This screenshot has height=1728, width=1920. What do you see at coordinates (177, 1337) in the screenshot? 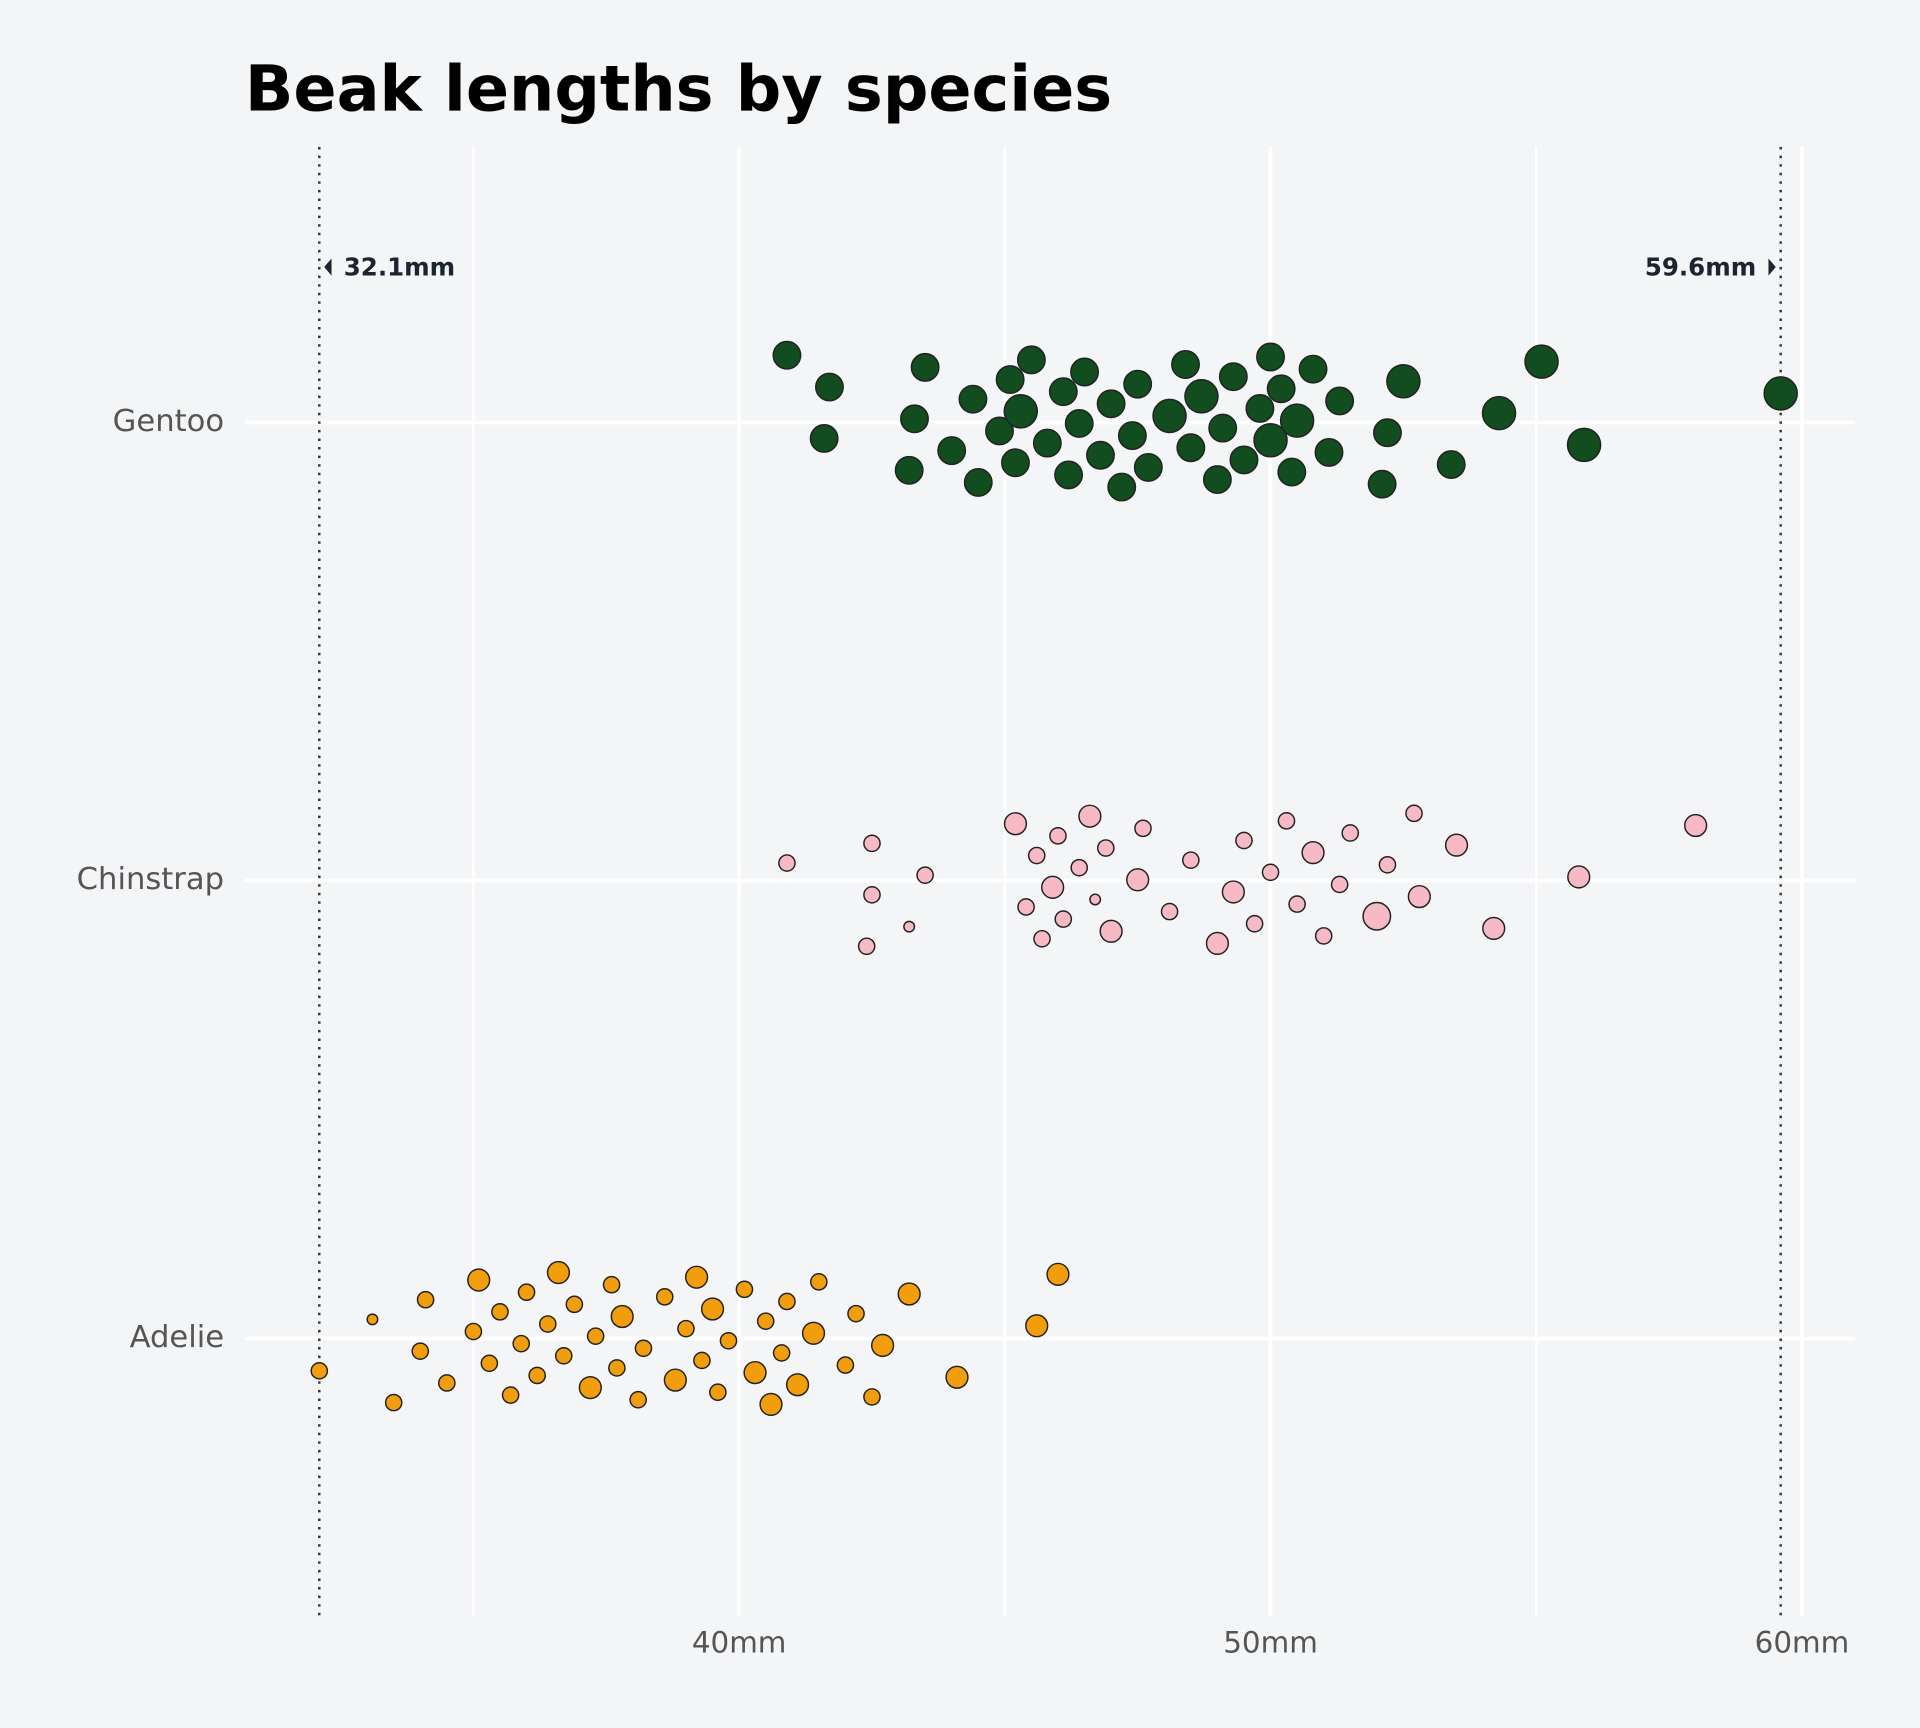
I see `y-tick-label: Adelie` at bounding box center [177, 1337].